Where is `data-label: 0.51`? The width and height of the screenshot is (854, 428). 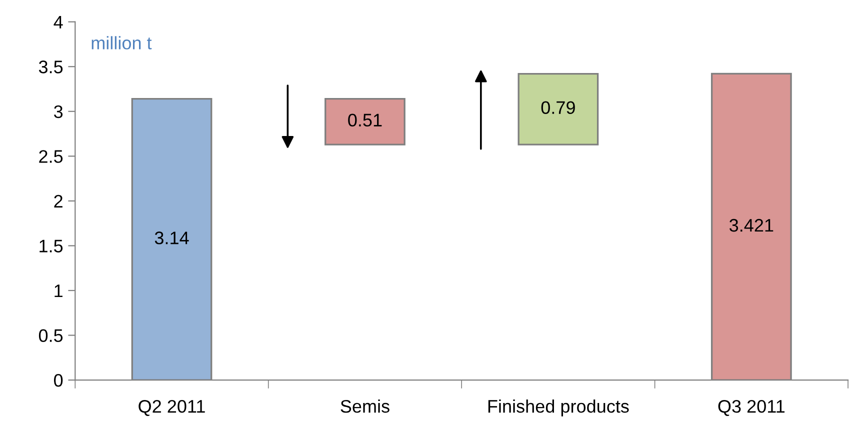
data-label: 0.51 is located at coordinates (365, 120).